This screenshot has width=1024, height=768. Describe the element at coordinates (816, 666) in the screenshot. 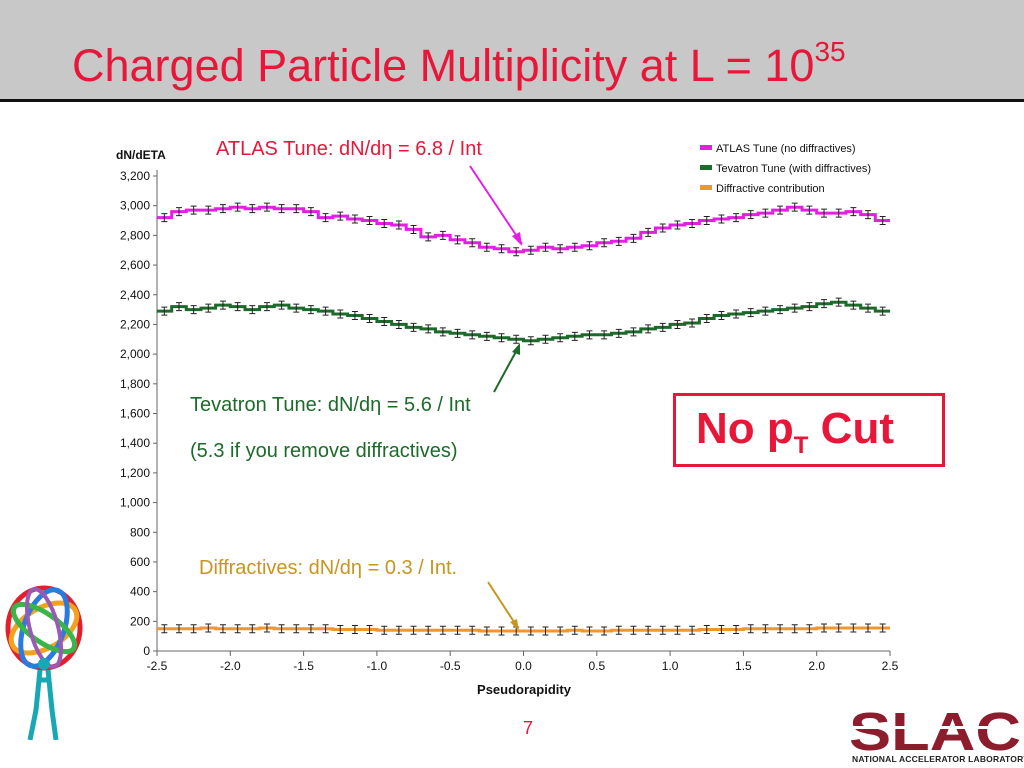

I see `x-tick-label: 2.0` at that location.